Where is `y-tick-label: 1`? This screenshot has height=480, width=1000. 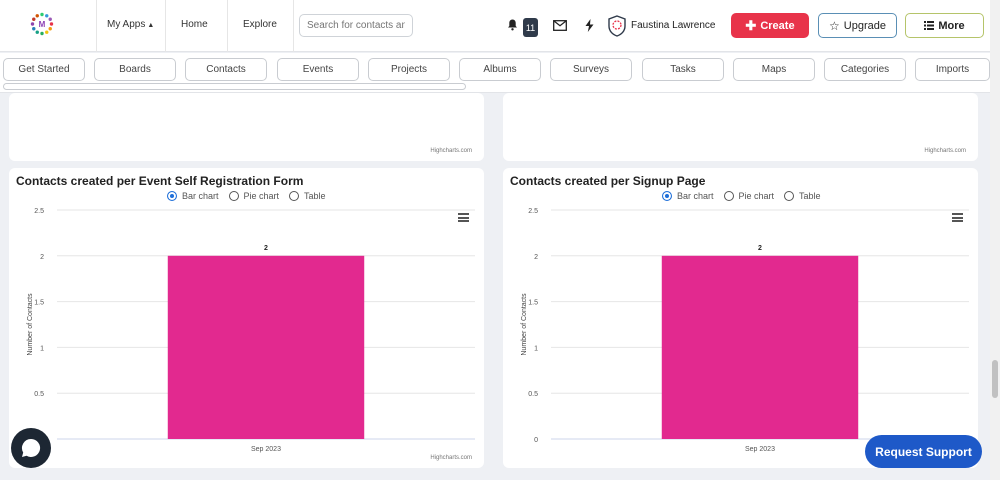 y-tick-label: 1 is located at coordinates (42, 348).